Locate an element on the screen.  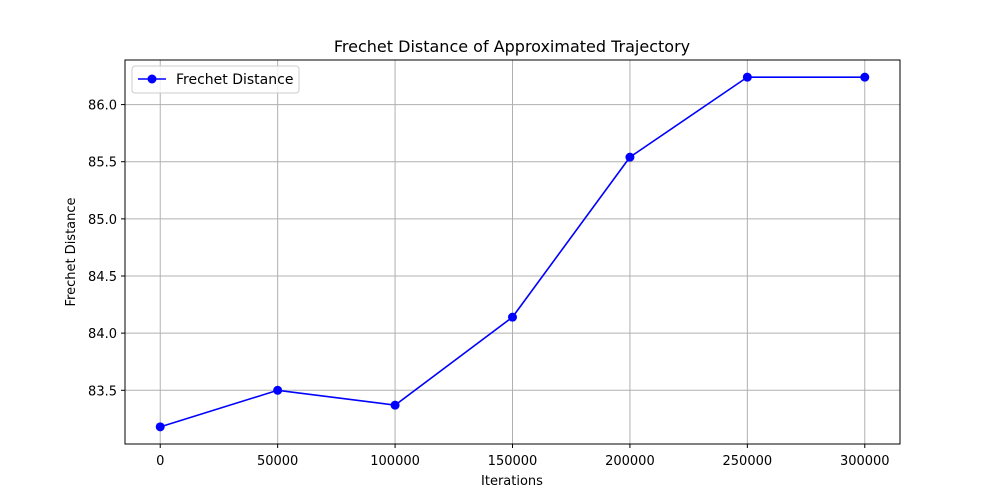
legend-marker-swatch is located at coordinates (152, 79).